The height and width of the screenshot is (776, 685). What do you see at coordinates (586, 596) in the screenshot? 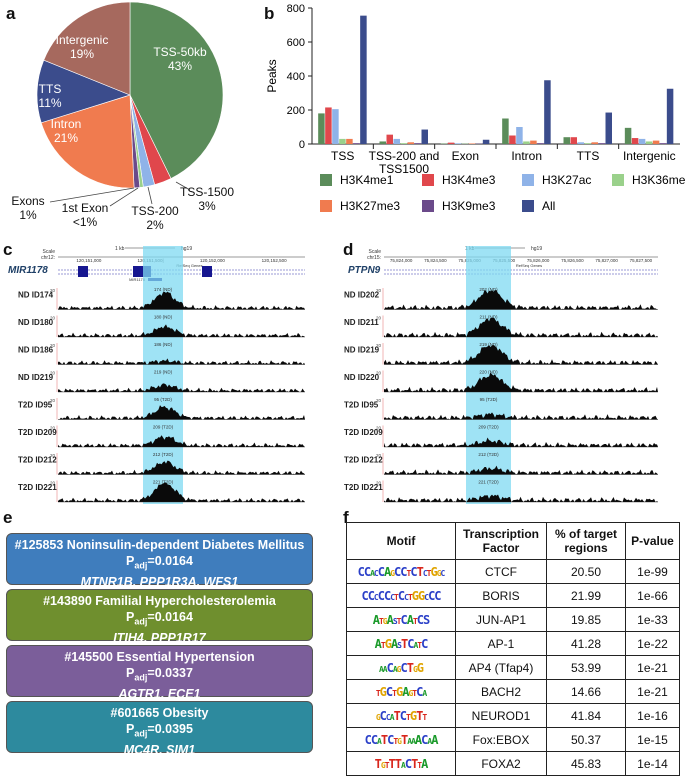
I see `pct-target: 21.99` at bounding box center [586, 596].